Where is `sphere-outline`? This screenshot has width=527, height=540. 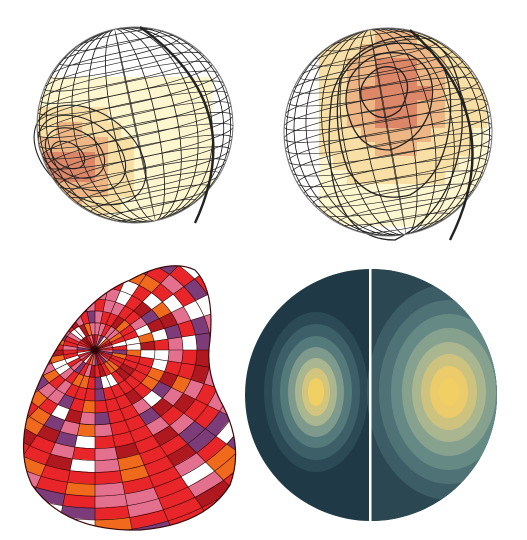
sphere-outline is located at coordinates (135, 125).